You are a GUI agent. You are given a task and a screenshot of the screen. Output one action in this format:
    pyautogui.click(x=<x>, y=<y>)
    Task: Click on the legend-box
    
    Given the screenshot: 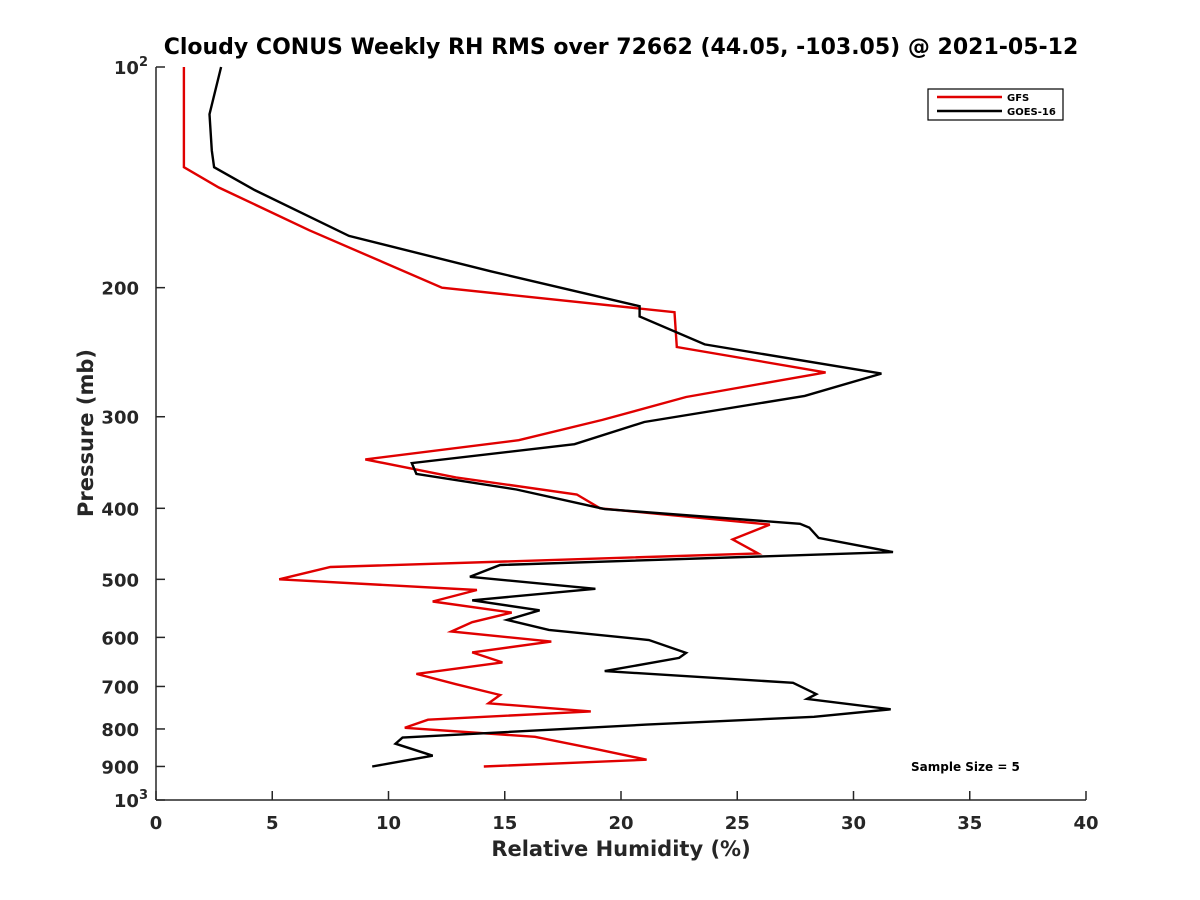 What is the action you would take?
    pyautogui.click(x=995, y=104)
    